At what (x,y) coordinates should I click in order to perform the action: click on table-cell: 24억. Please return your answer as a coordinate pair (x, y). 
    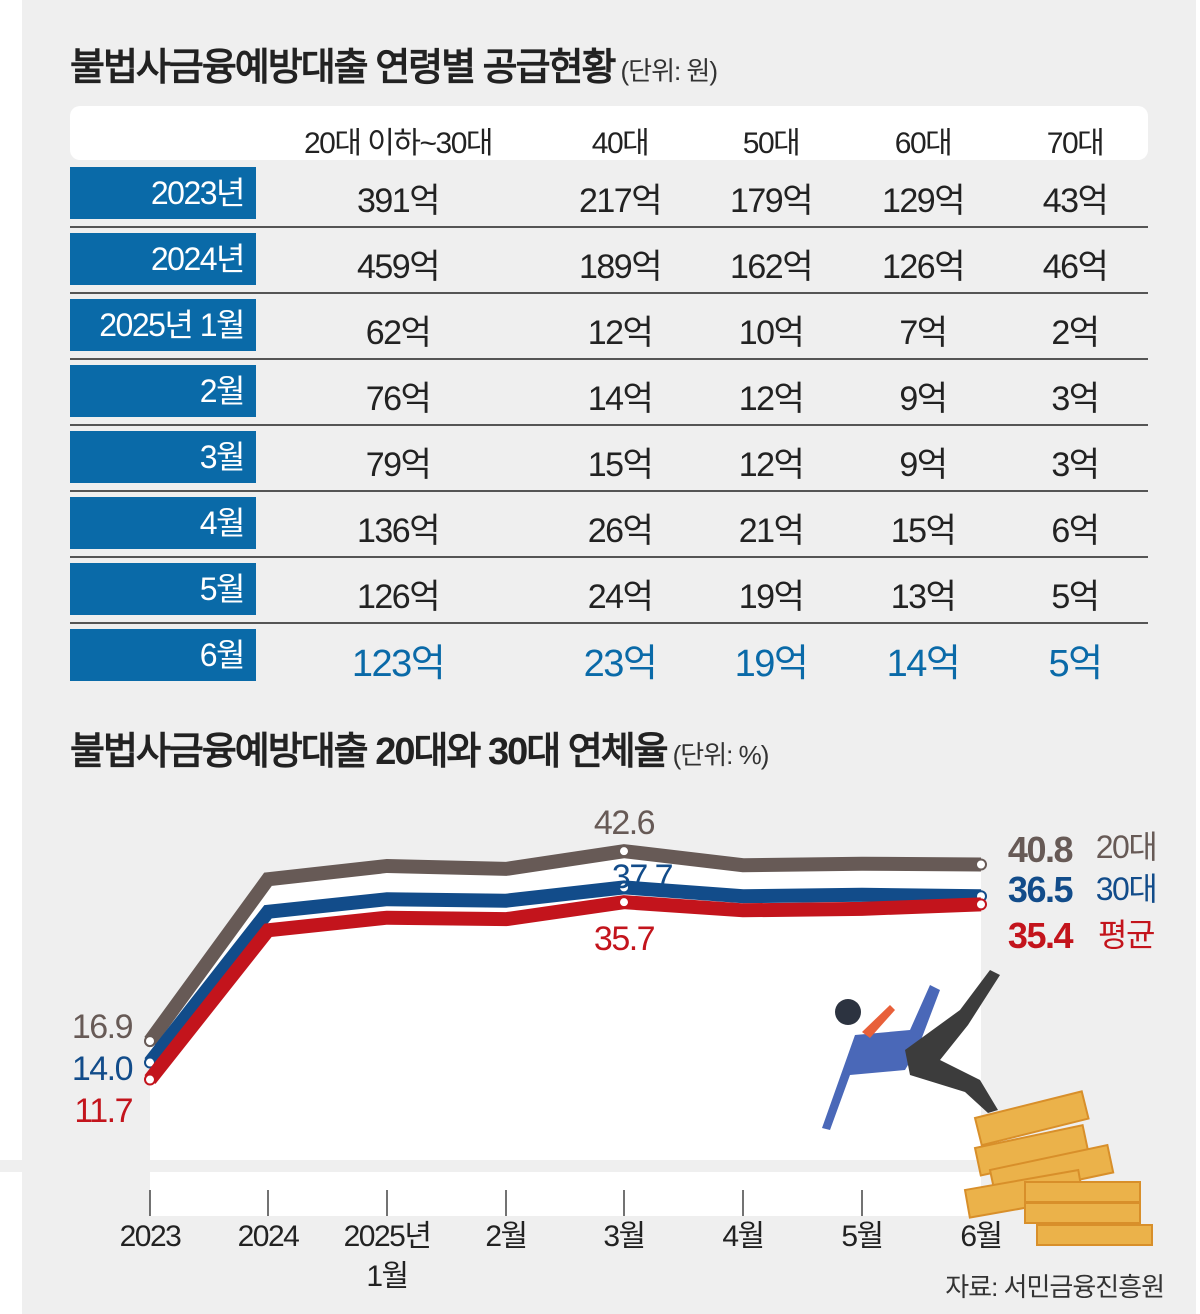
    Looking at the image, I should click on (620, 597).